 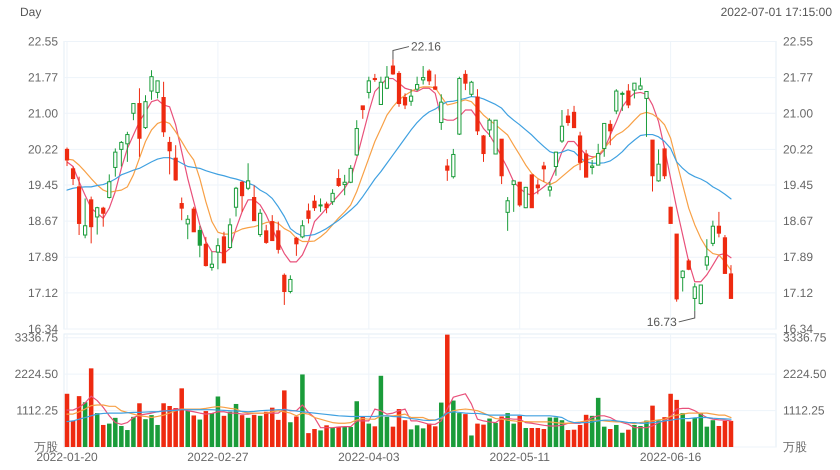 I want to click on ytick: 18.67, so click(x=43, y=221).